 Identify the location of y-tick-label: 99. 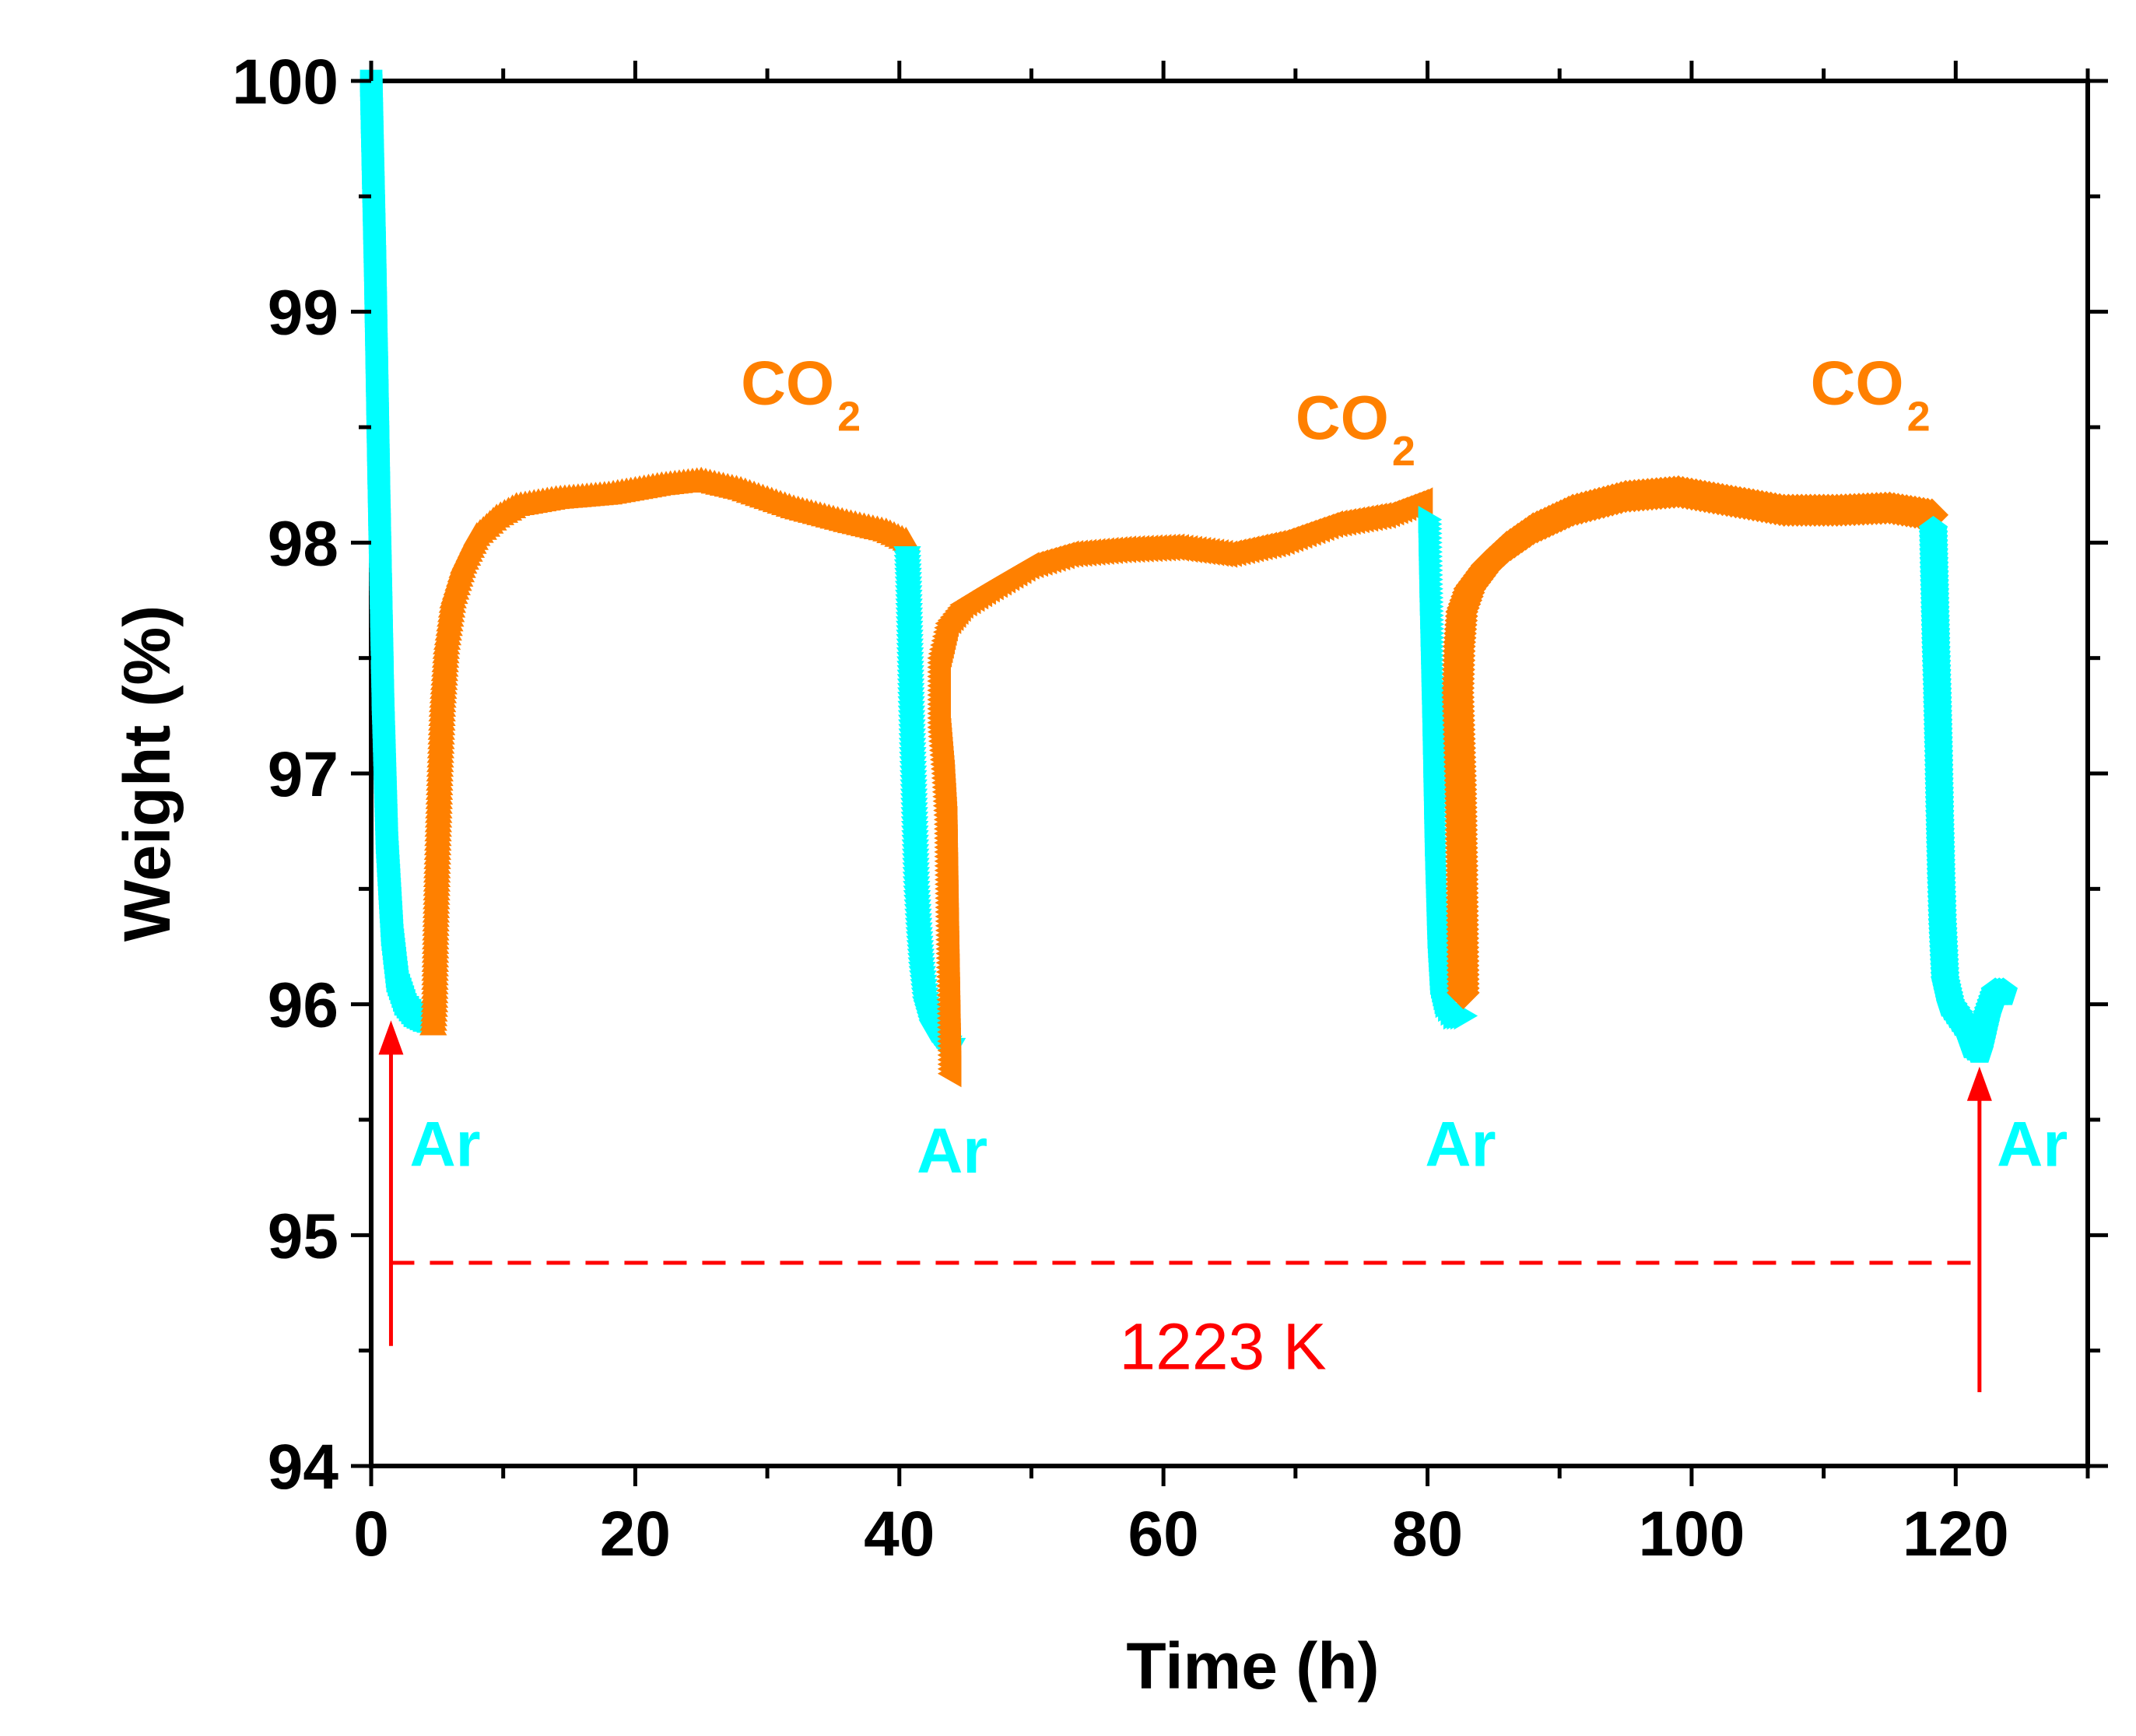
(303, 313).